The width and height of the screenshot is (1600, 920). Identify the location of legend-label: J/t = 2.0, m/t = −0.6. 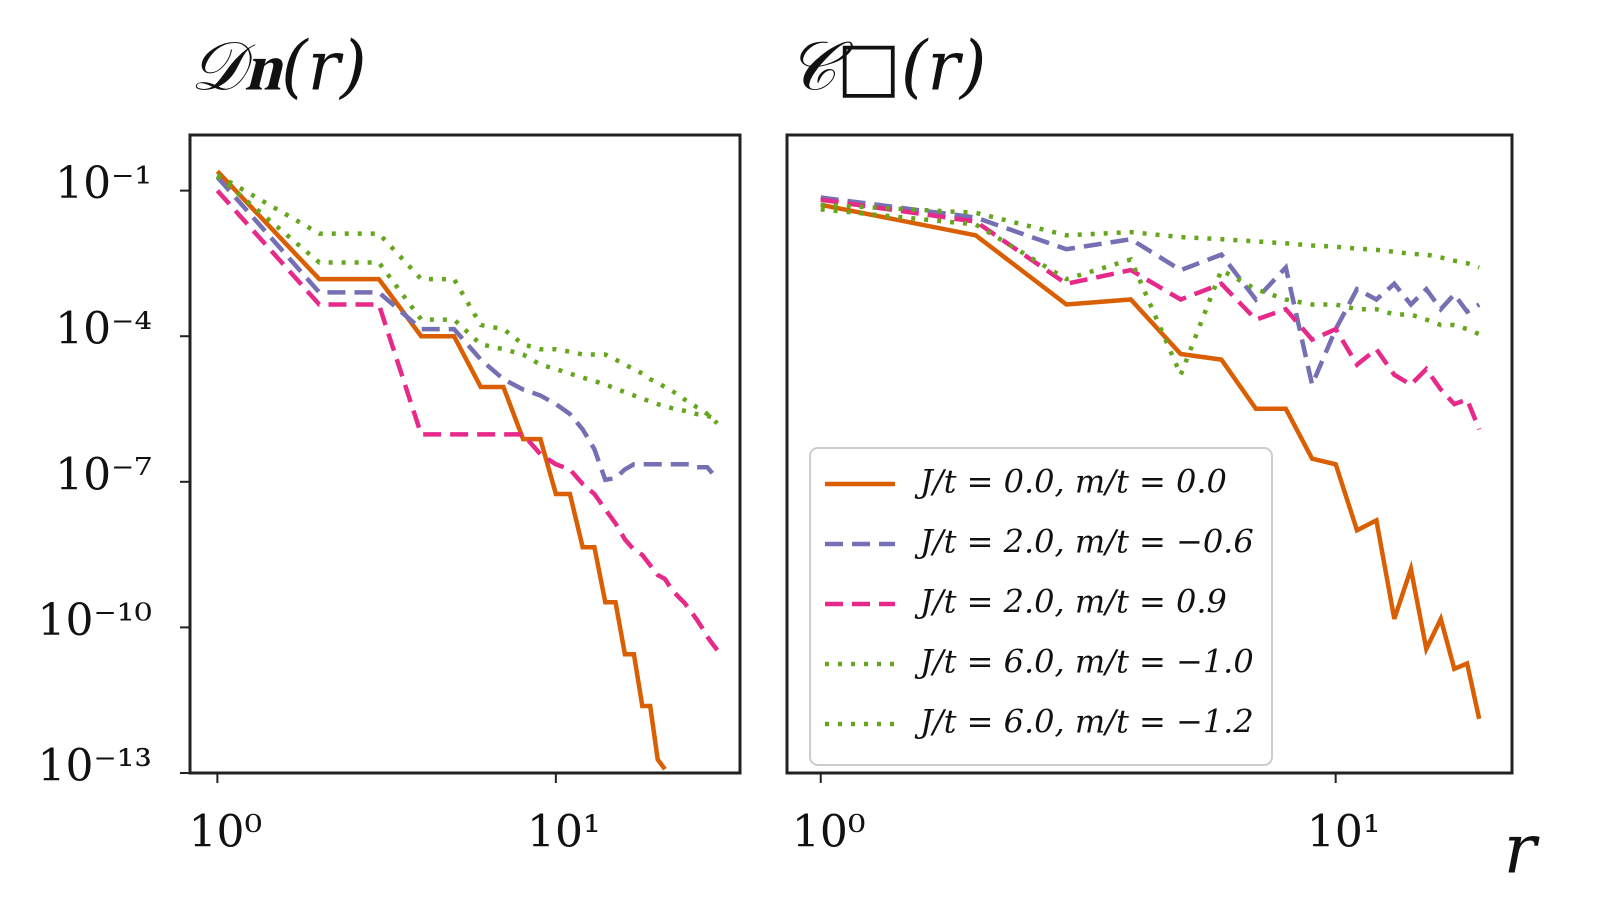
(1084, 542).